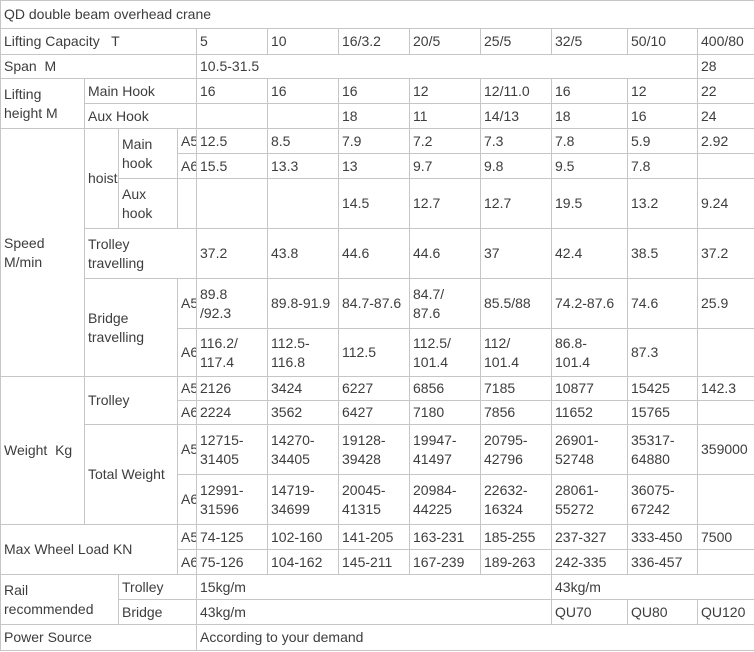 The height and width of the screenshot is (652, 754). What do you see at coordinates (662, 388) in the screenshot?
I see `value-cell: 15425` at bounding box center [662, 388].